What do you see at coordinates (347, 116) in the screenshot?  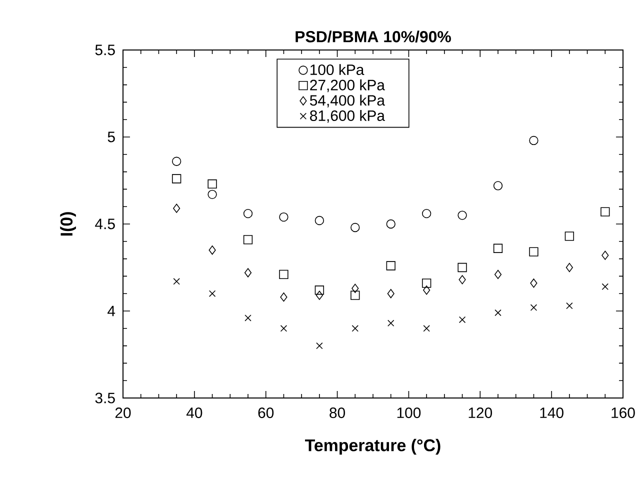 I see `legend-label: 81,600 kPa` at bounding box center [347, 116].